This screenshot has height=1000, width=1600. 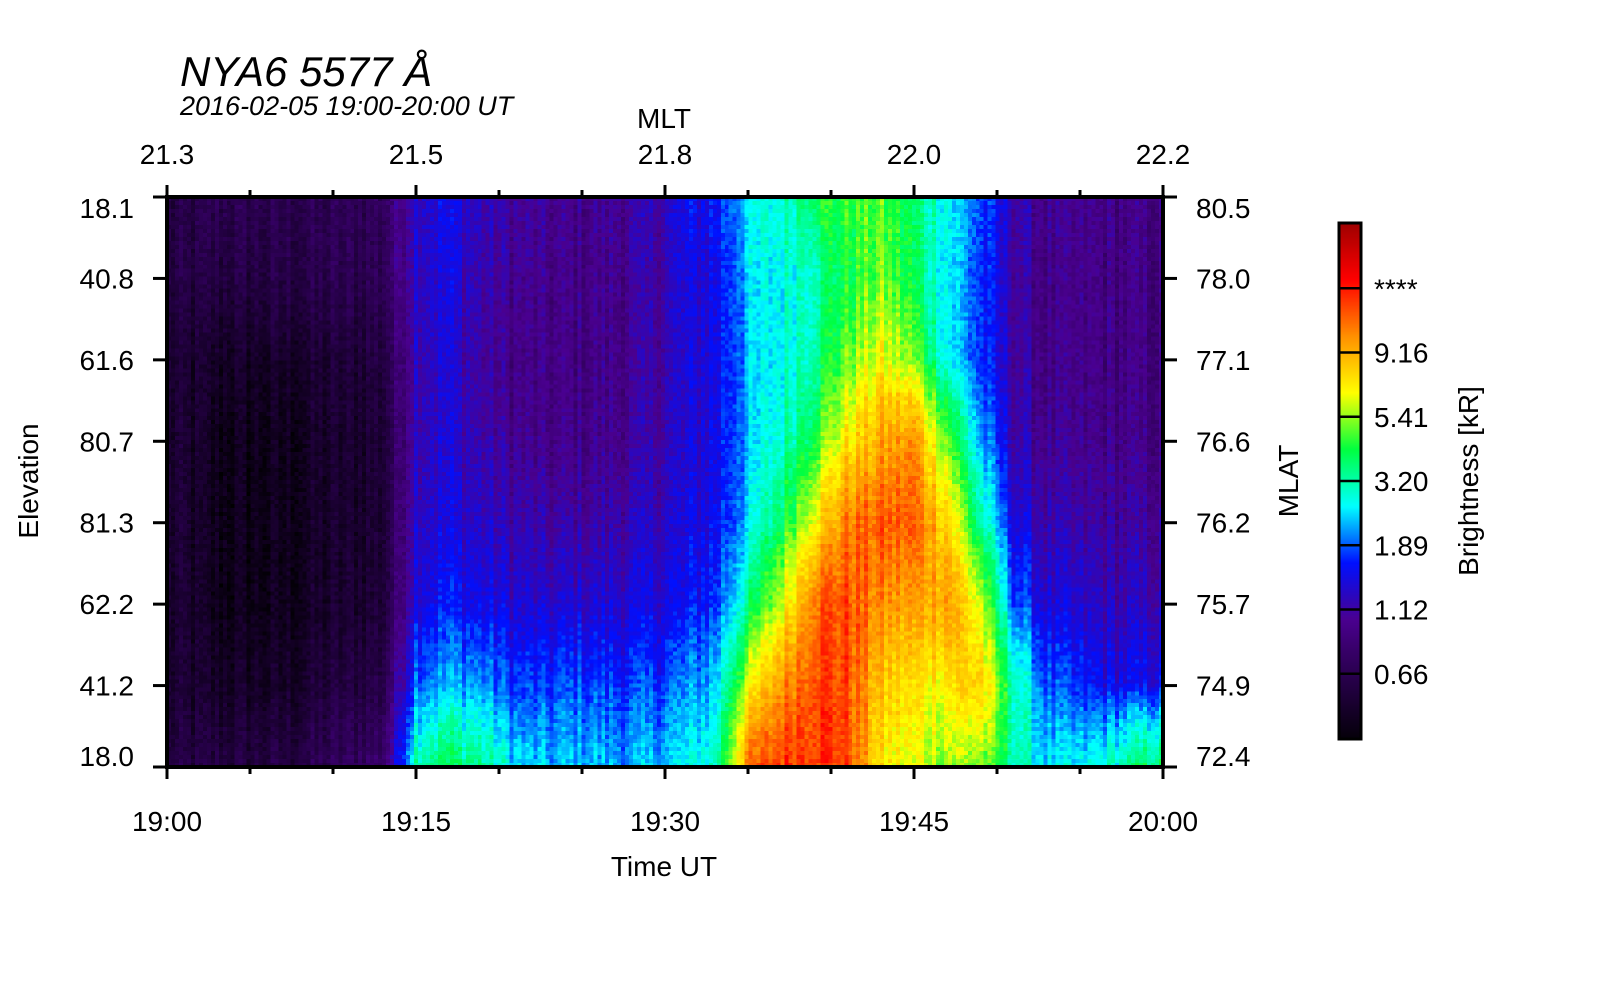 What do you see at coordinates (1288, 481) in the screenshot?
I see `right-axis-label: MLAT` at bounding box center [1288, 481].